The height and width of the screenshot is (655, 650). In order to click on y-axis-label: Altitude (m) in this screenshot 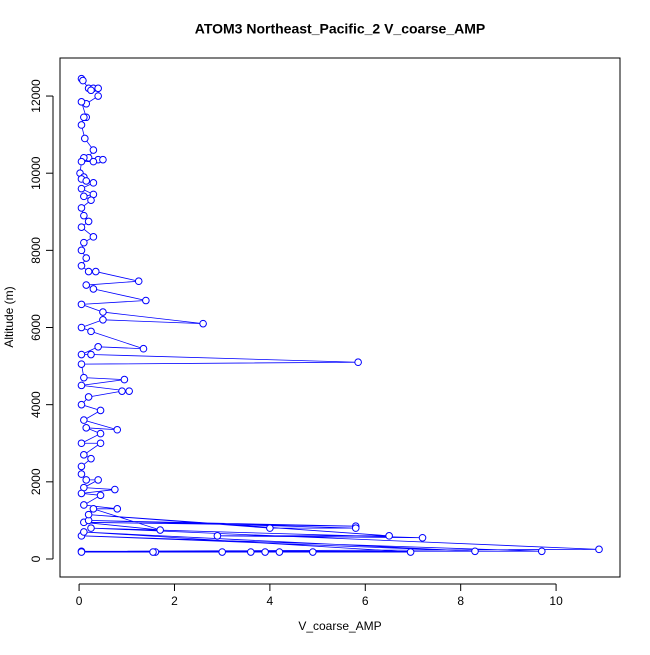, I will do `click(9, 316)`.